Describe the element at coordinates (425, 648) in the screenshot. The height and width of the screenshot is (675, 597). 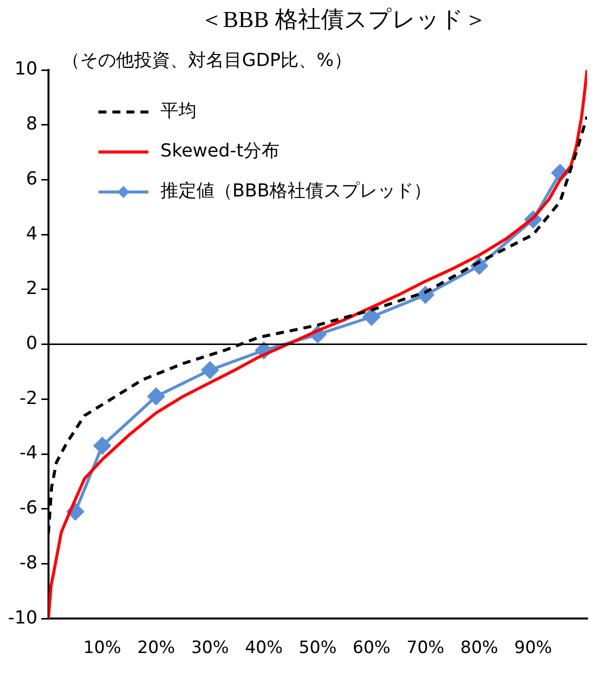
I see `x-tick-label: 70%` at that location.